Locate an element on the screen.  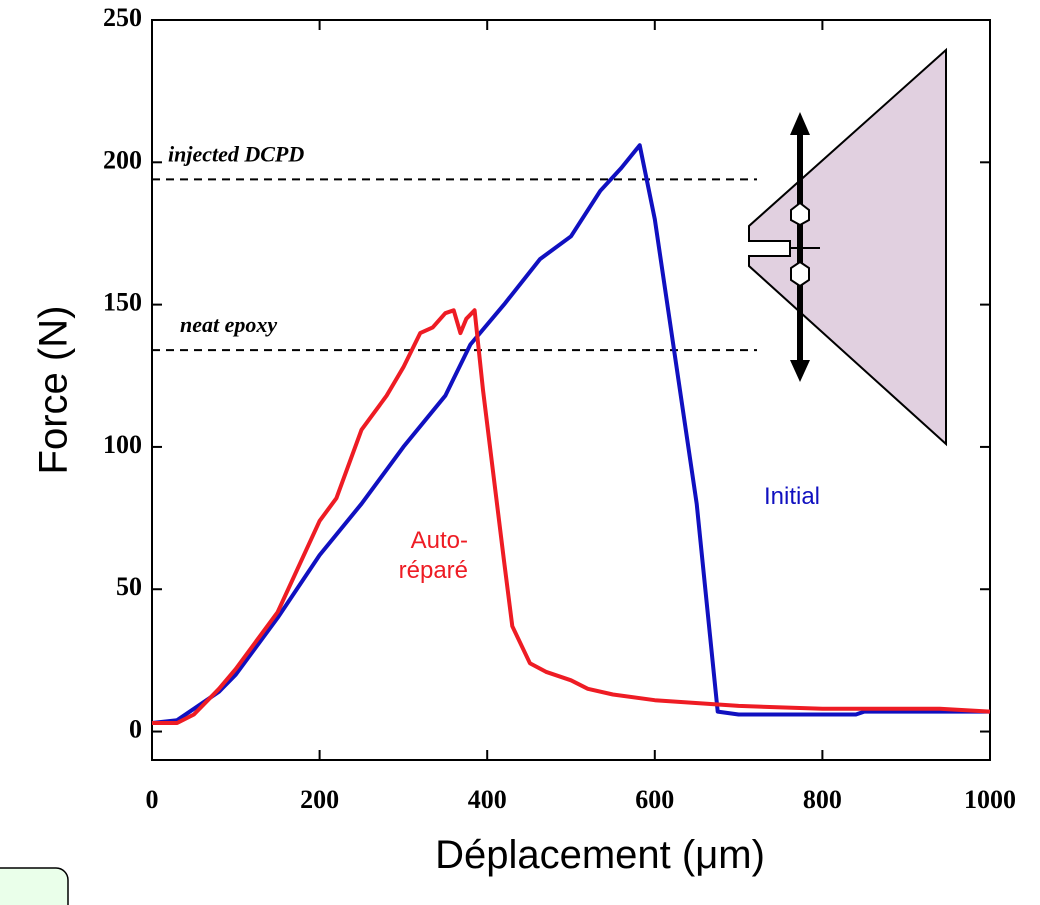
x-tick-label: 600 is located at coordinates (654, 799).